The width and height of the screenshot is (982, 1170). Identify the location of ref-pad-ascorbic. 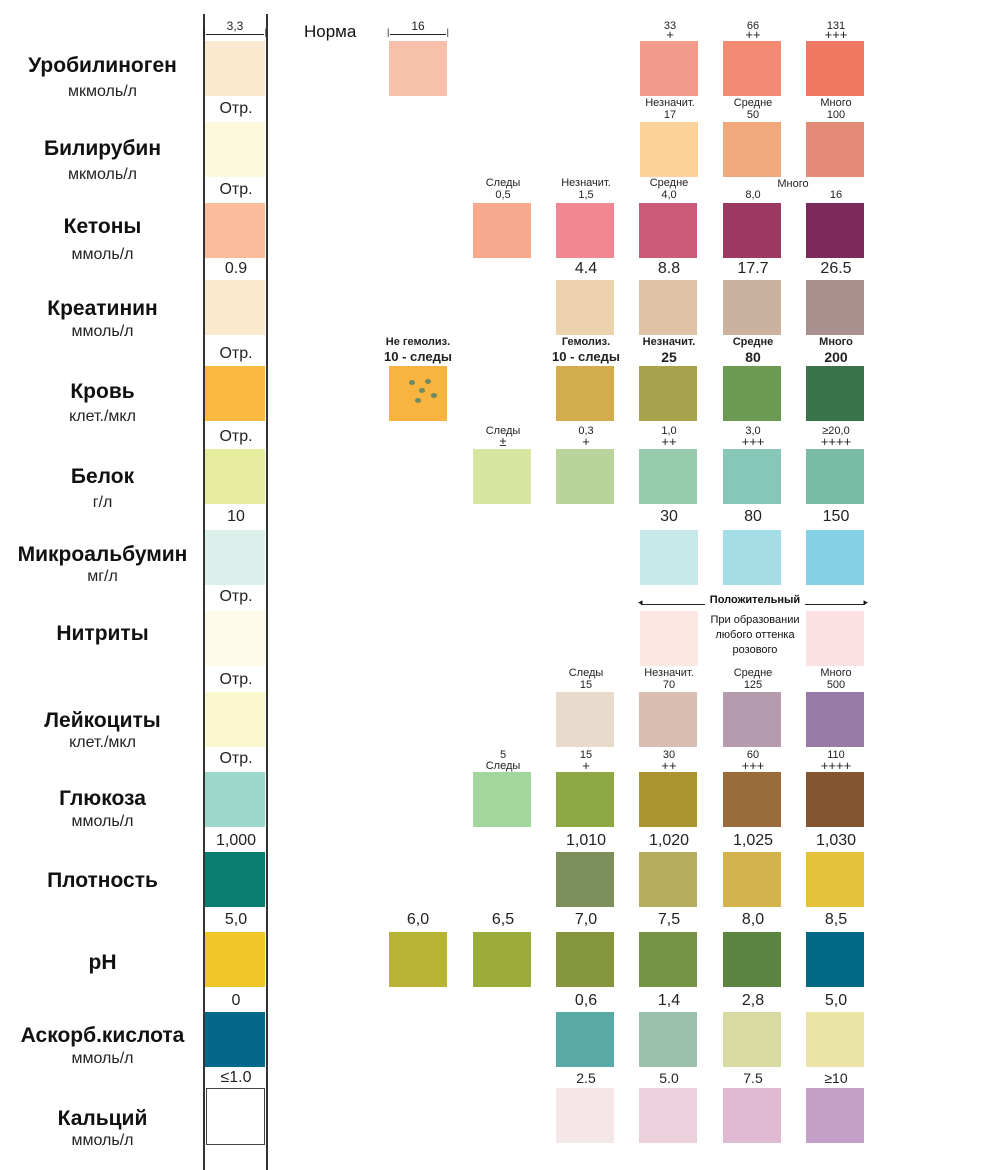
(235, 1039).